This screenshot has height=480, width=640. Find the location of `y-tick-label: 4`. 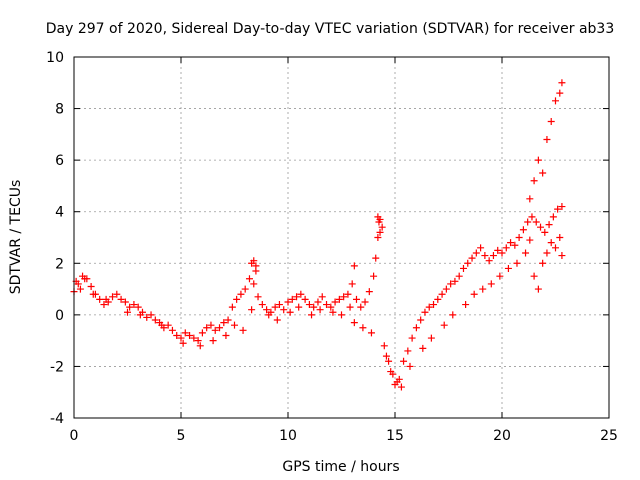

y-tick-label: 4 is located at coordinates (59, 213).